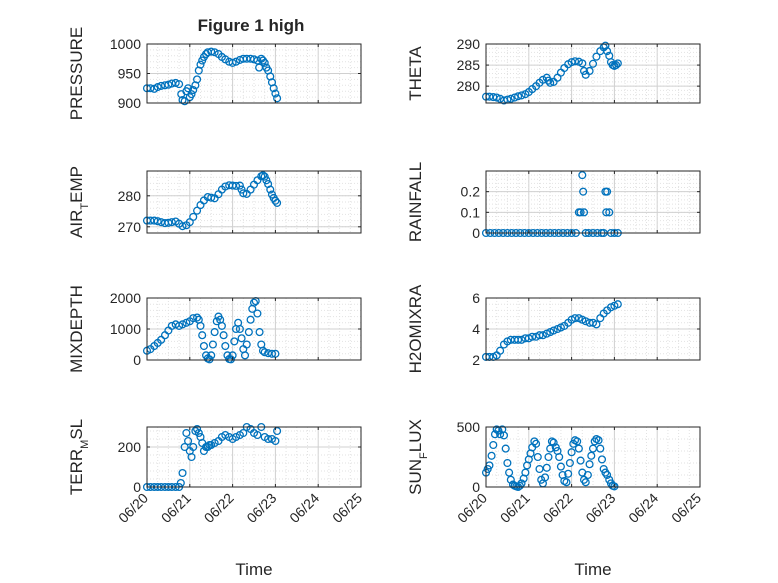  Describe the element at coordinates (551, 73) in the screenshot. I see `theta-points` at that location.